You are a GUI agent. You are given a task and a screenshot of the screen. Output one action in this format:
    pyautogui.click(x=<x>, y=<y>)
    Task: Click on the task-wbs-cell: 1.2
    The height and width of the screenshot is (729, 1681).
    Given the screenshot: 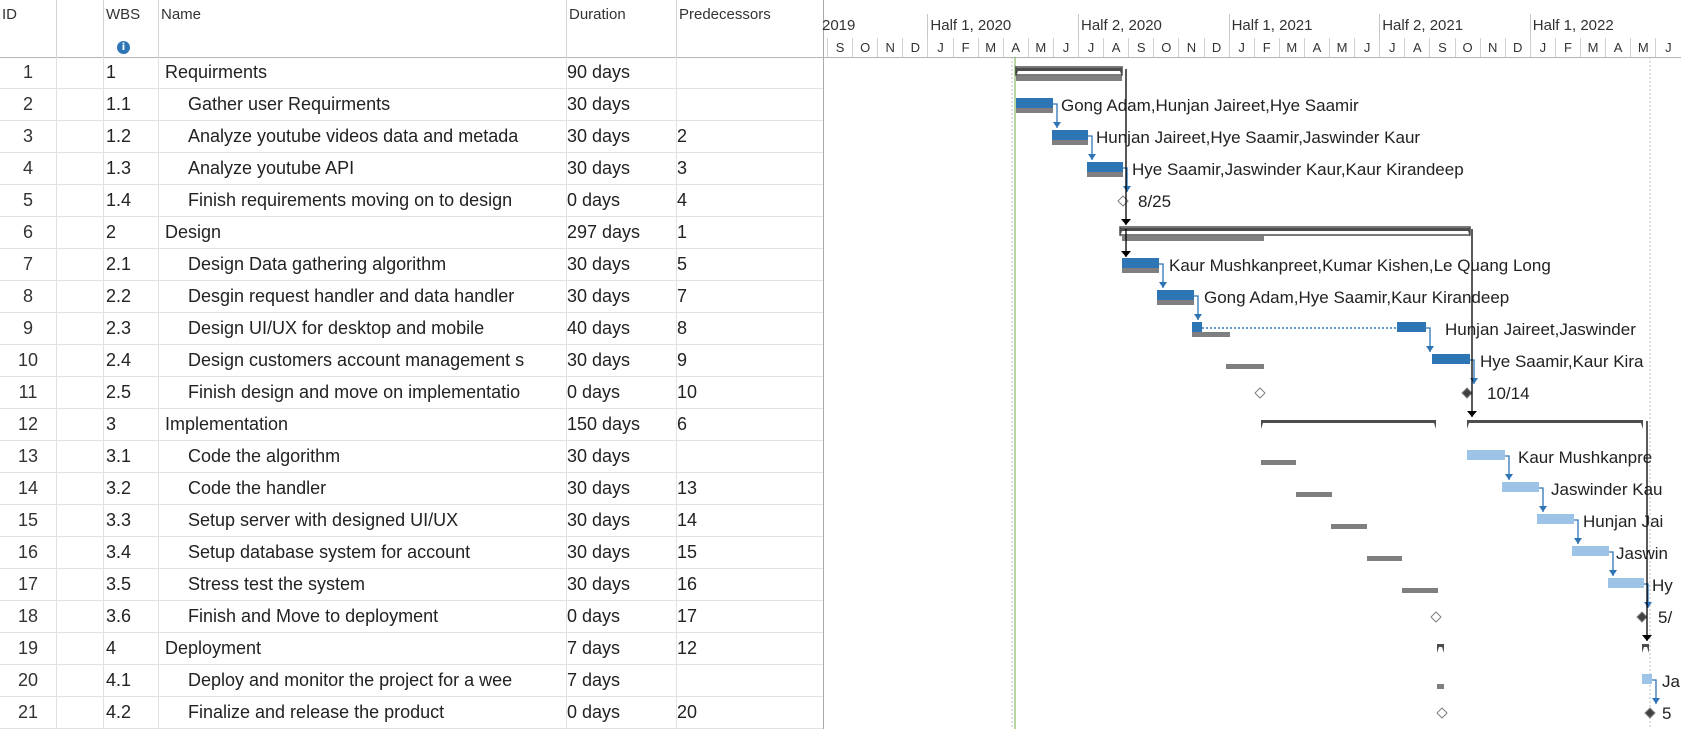 What is the action you would take?
    pyautogui.click(x=131, y=136)
    